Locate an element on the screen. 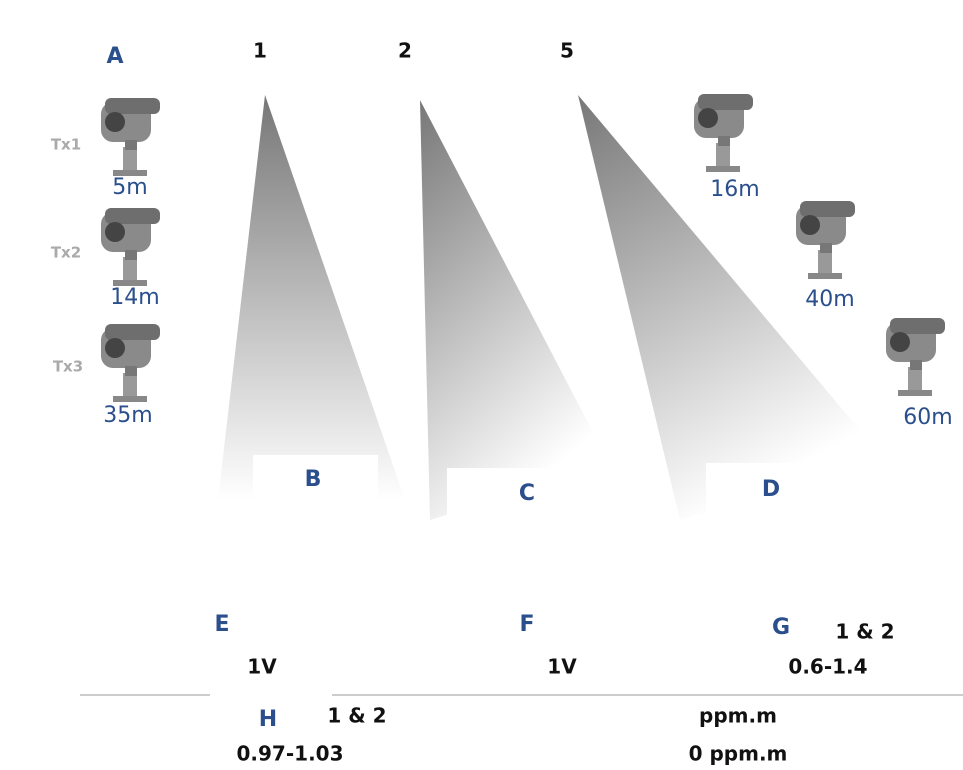 The width and height of the screenshot is (963, 770). tx-name: Tx2 is located at coordinates (66, 253).